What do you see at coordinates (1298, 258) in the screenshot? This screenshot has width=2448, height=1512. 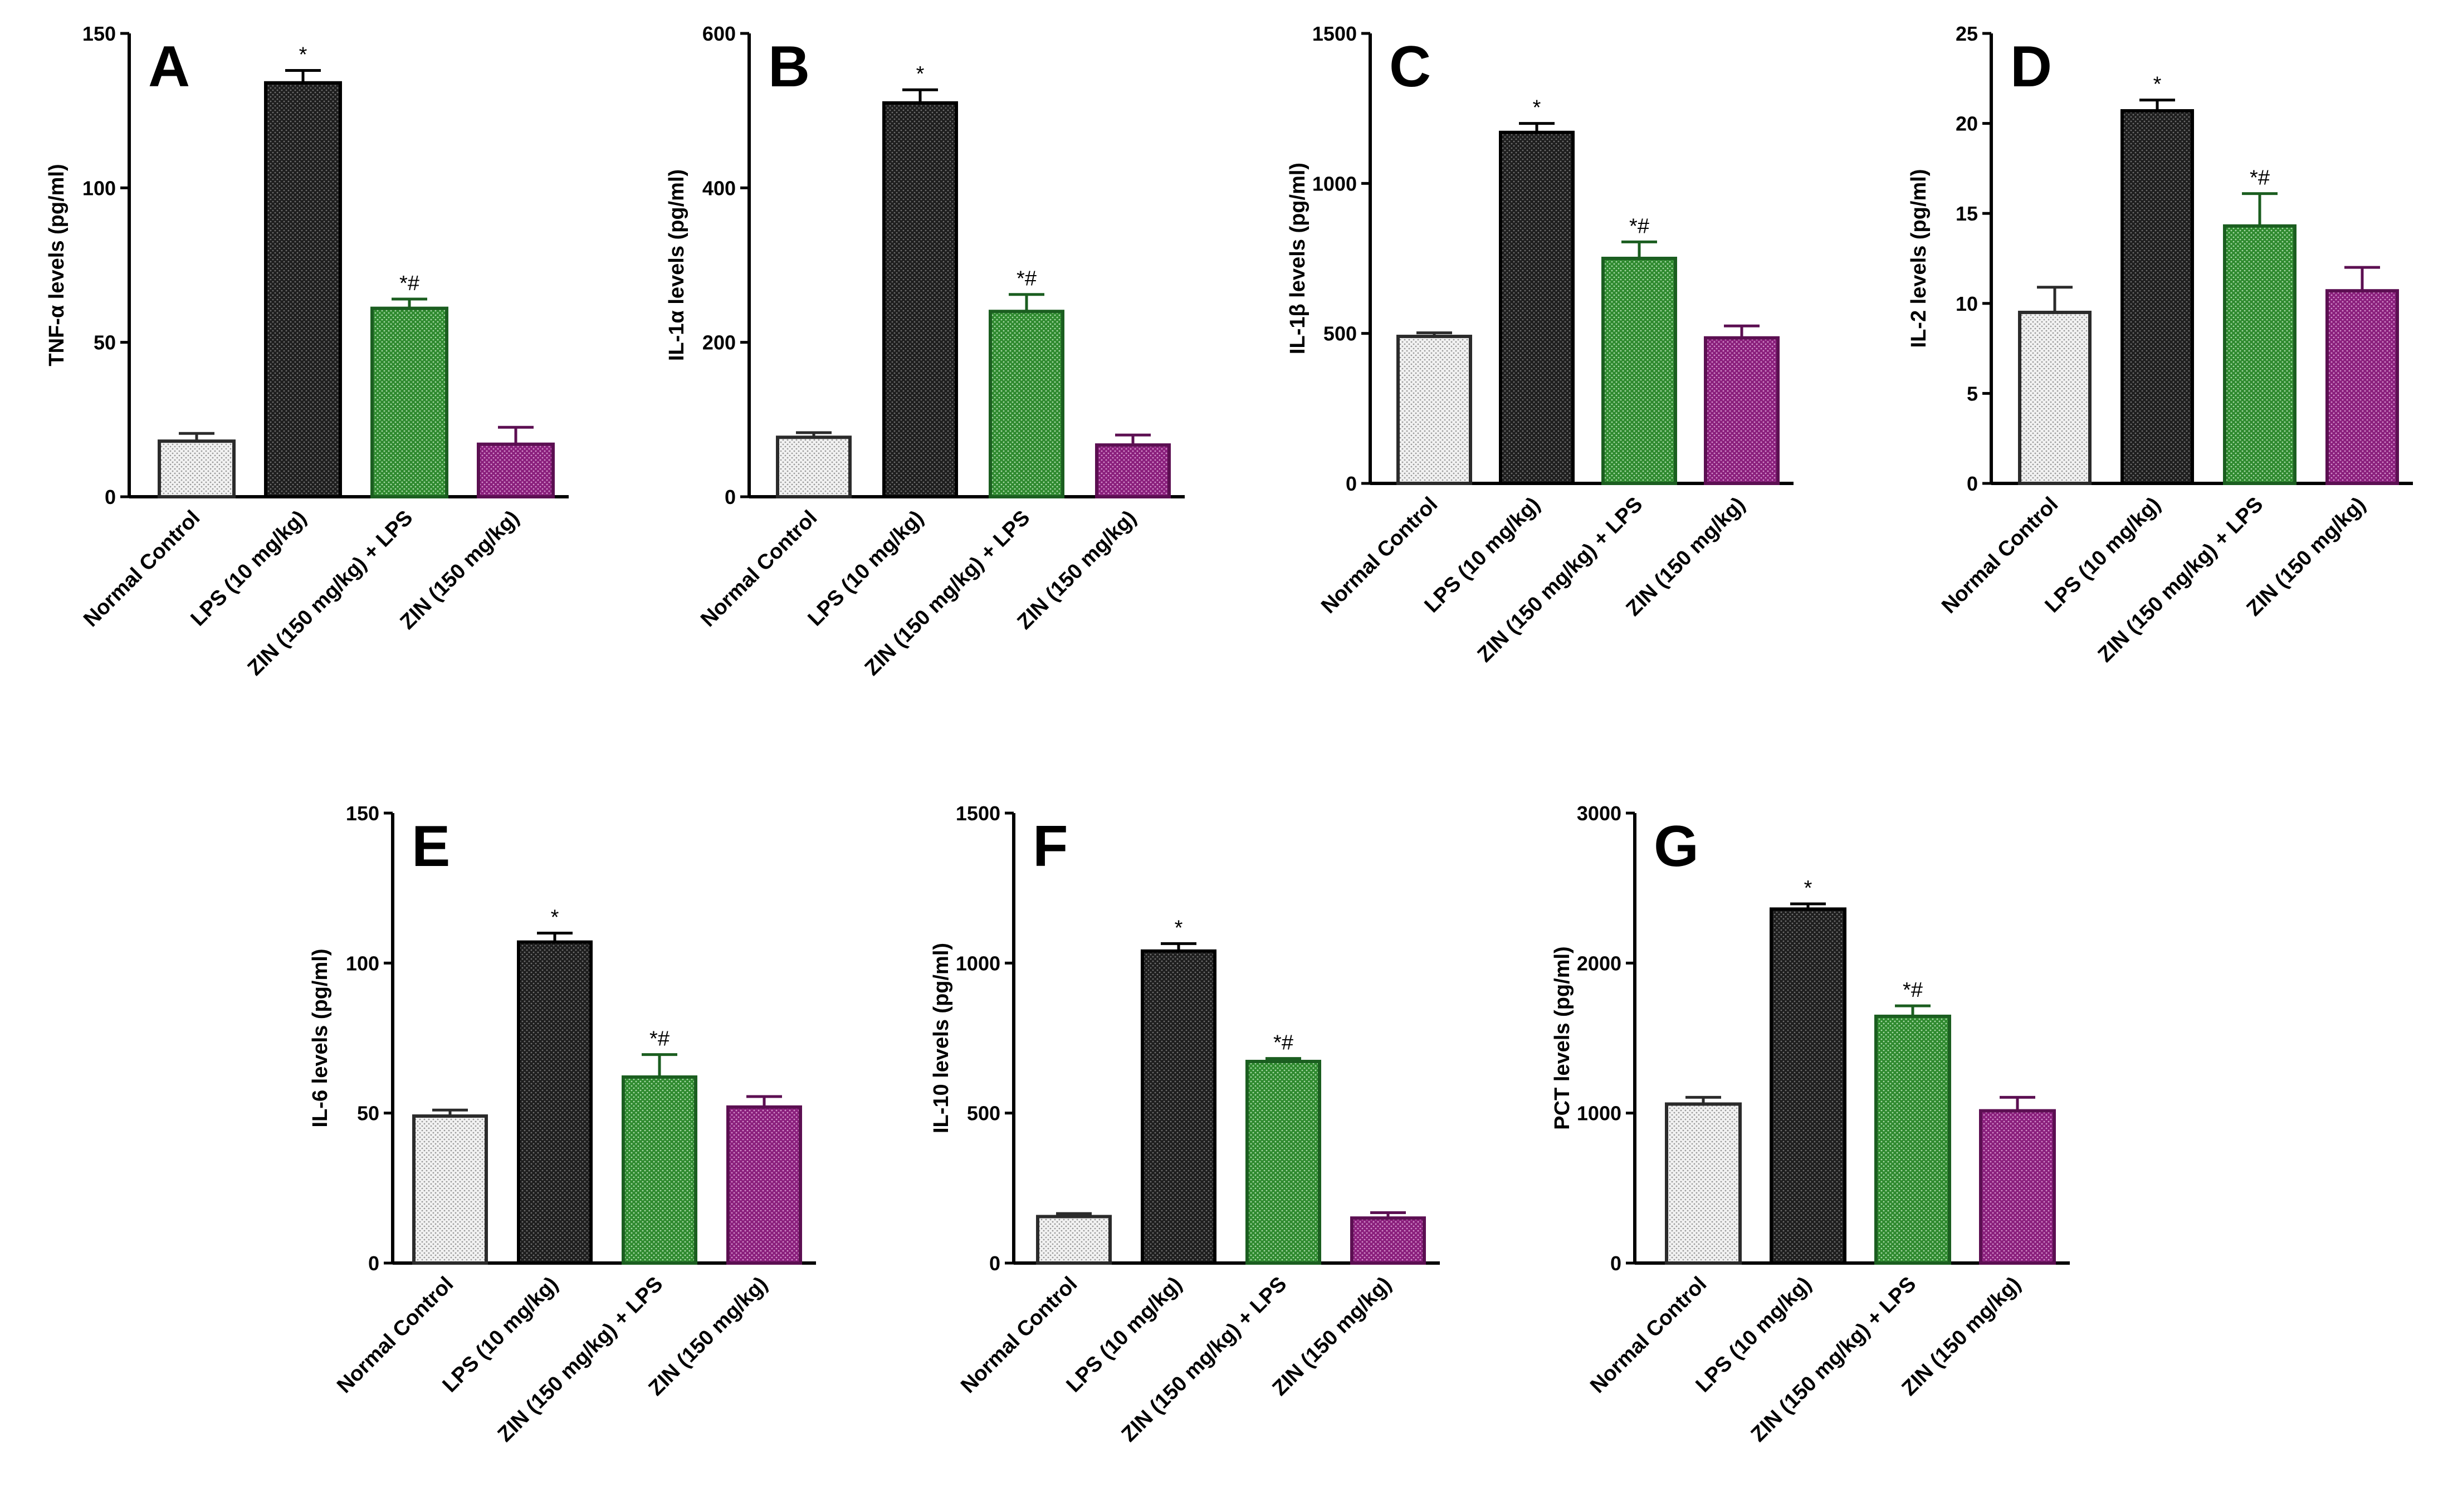 I see `y-axis-label: IL-1β levels (pg/ml)` at bounding box center [1298, 258].